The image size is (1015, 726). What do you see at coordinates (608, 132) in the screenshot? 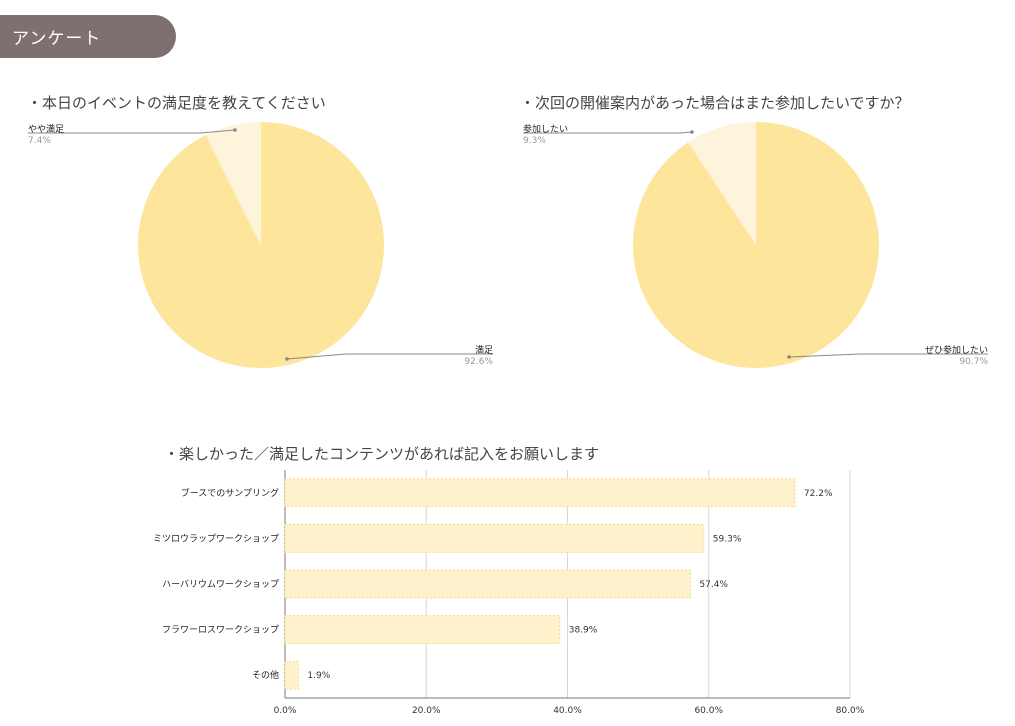
I see `pie2-leader-minor` at bounding box center [608, 132].